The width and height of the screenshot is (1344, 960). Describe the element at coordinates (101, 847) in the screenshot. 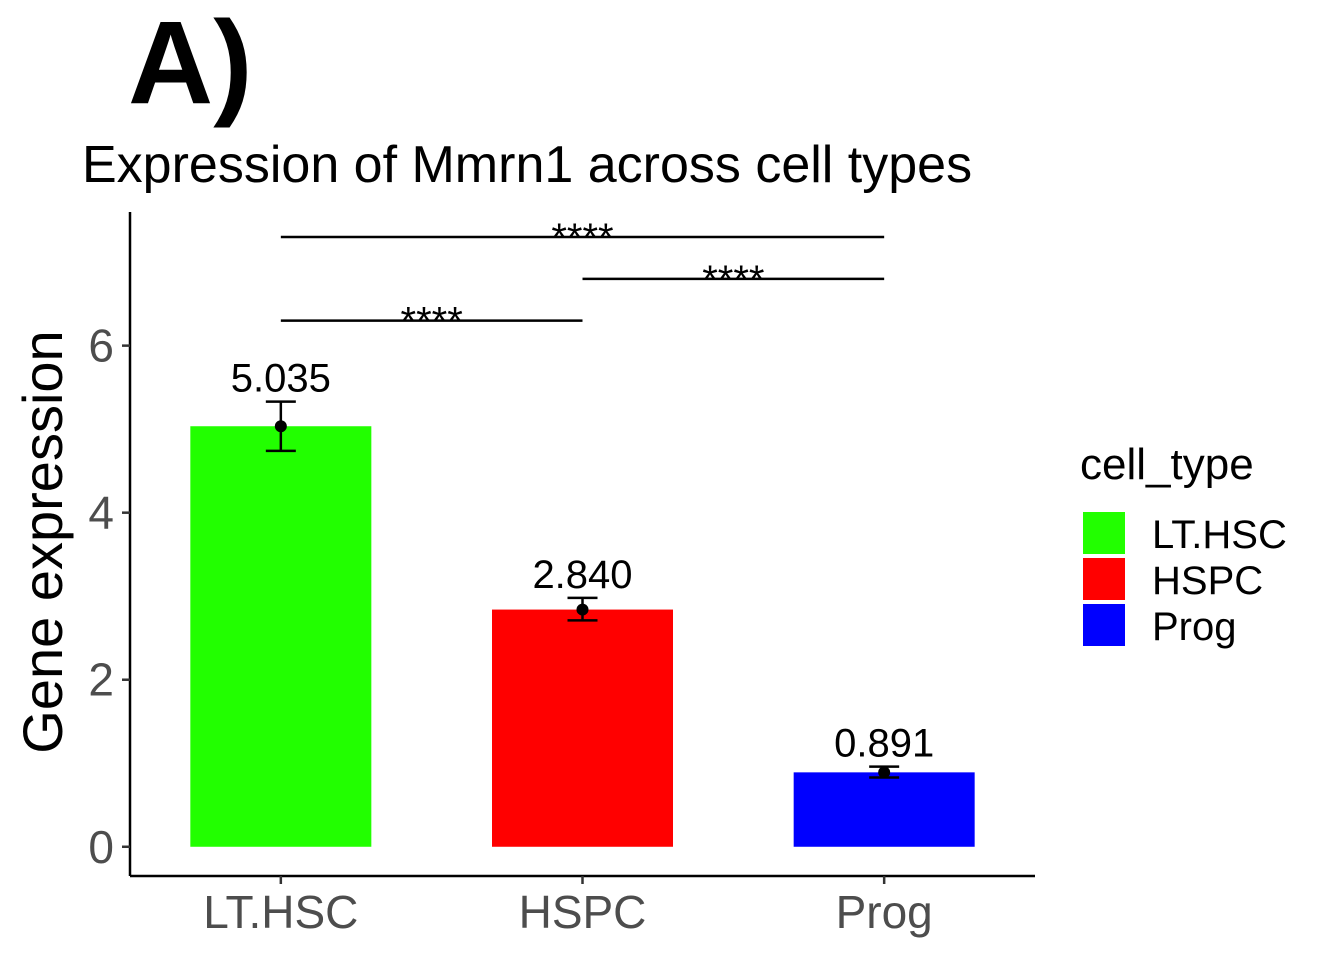

I see `y-tick-label: 0` at that location.